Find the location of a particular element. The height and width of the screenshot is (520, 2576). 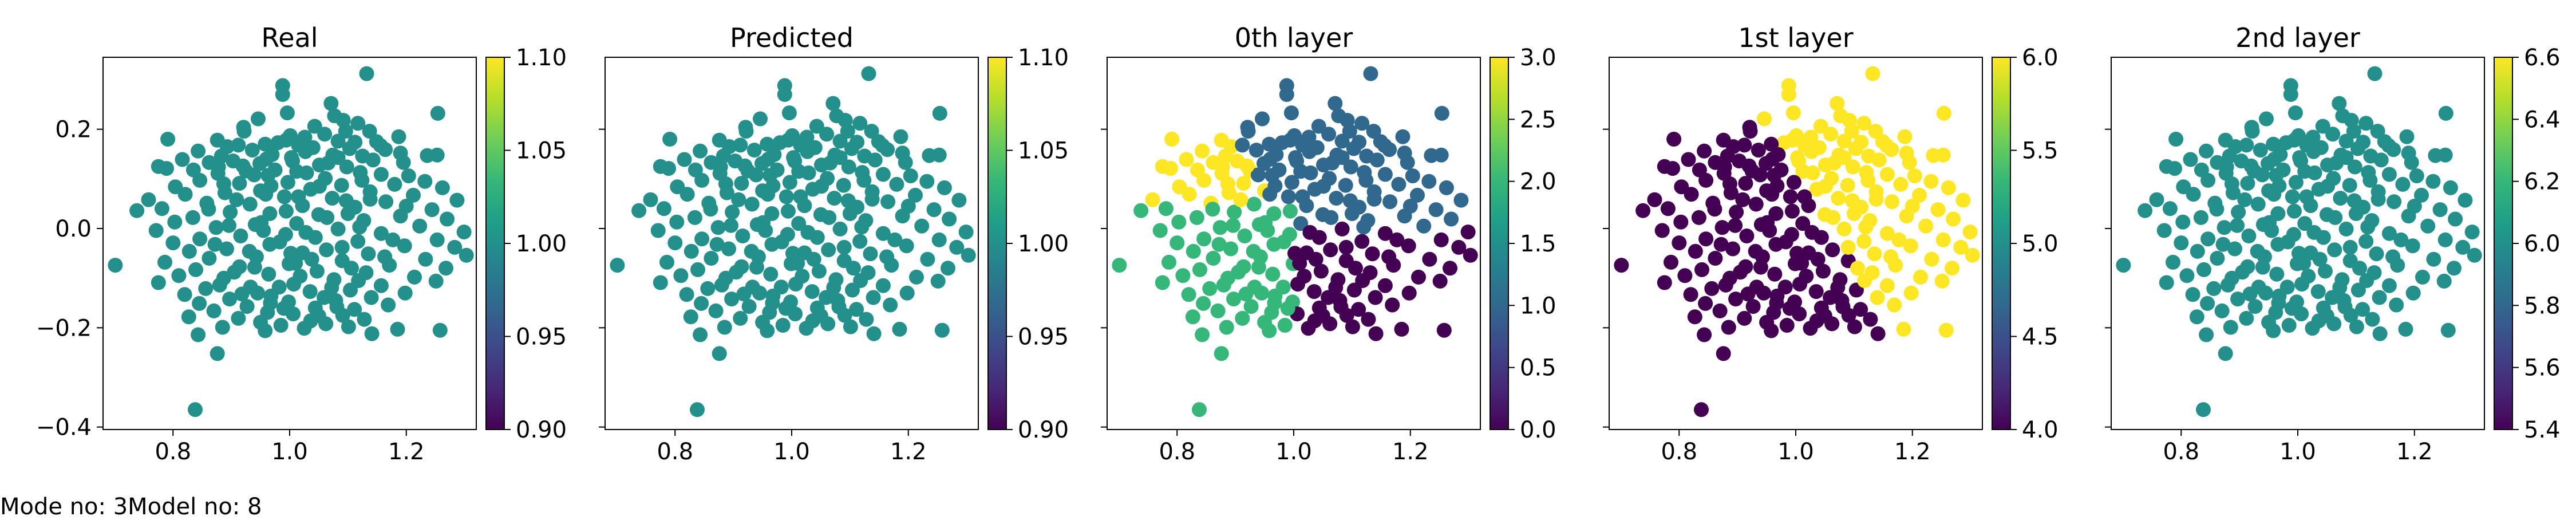

colorbar-tick-label: 0.95 is located at coordinates (1043, 337).